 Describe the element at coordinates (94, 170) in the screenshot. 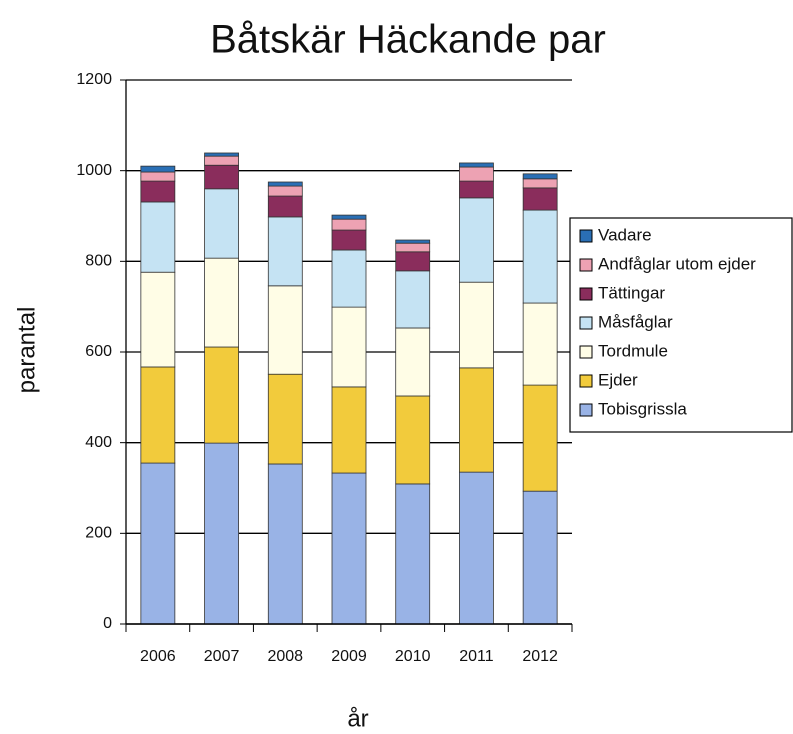

I see `y-tick-label: 1000` at that location.